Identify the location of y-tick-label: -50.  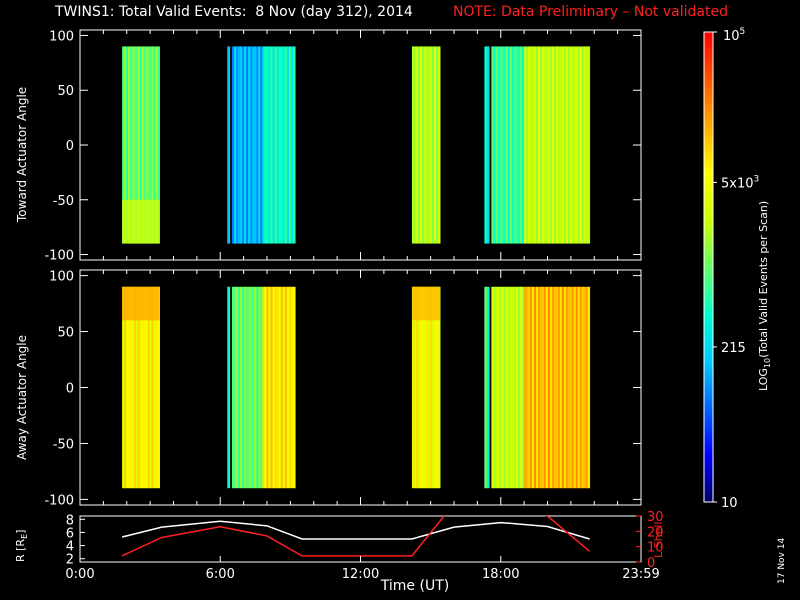
(63, 444).